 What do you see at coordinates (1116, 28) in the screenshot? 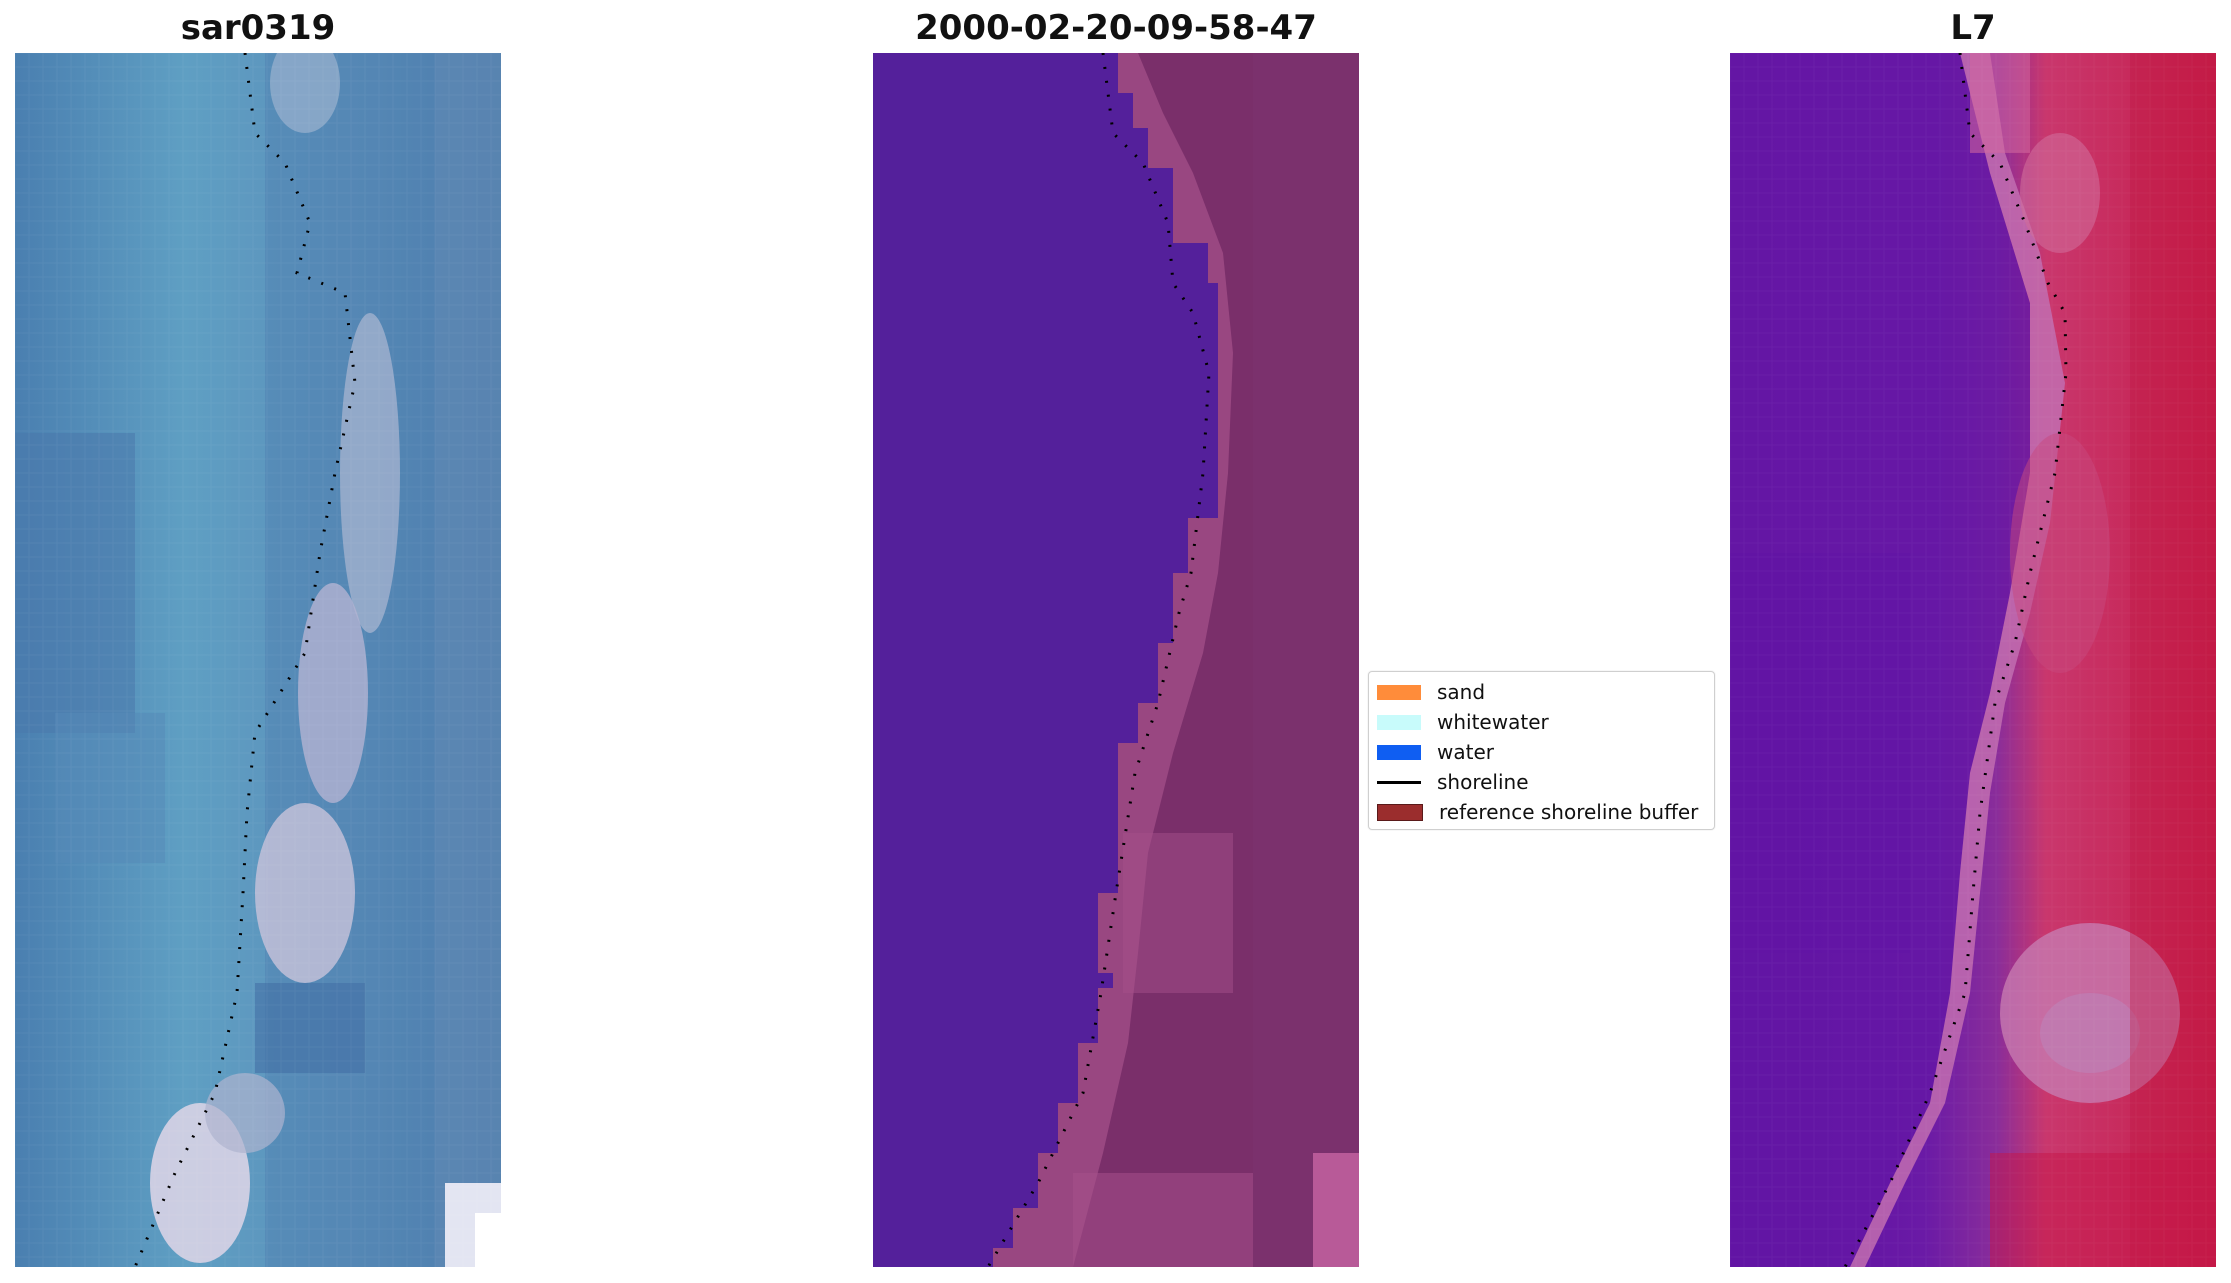
I see `panel-title-classified: 2000-02-20-09-58-47` at bounding box center [1116, 28].